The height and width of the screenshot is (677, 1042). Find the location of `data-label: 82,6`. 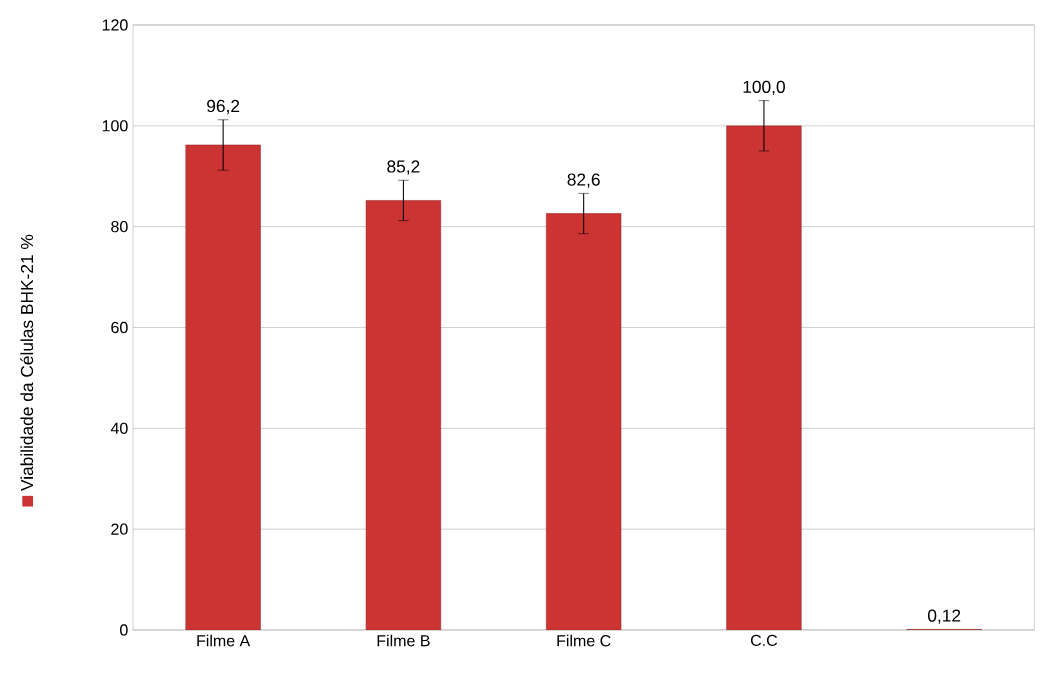

data-label: 82,6 is located at coordinates (583, 180).